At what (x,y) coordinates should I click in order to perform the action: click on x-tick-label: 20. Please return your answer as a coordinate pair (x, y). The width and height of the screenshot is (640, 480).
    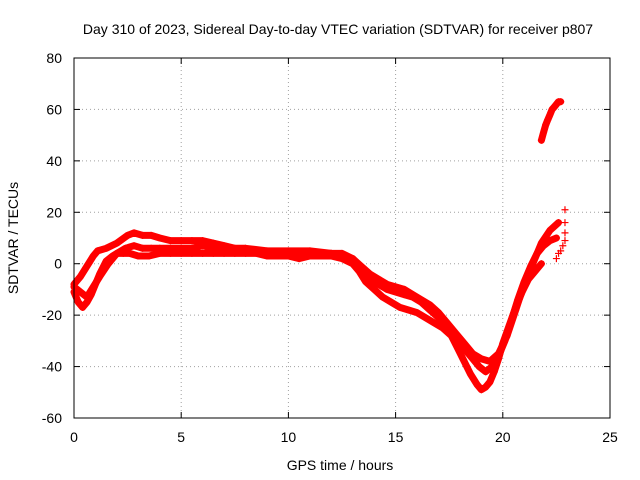
    Looking at the image, I should click on (503, 437).